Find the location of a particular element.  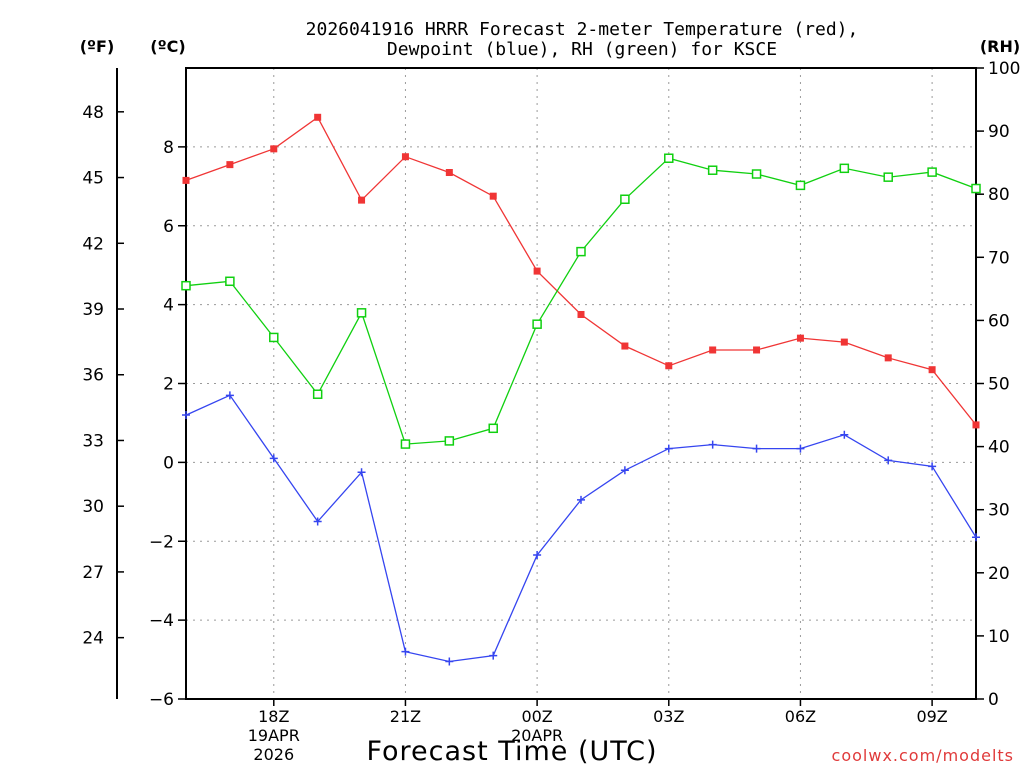

rh-tick-label: 20 is located at coordinates (999, 574).